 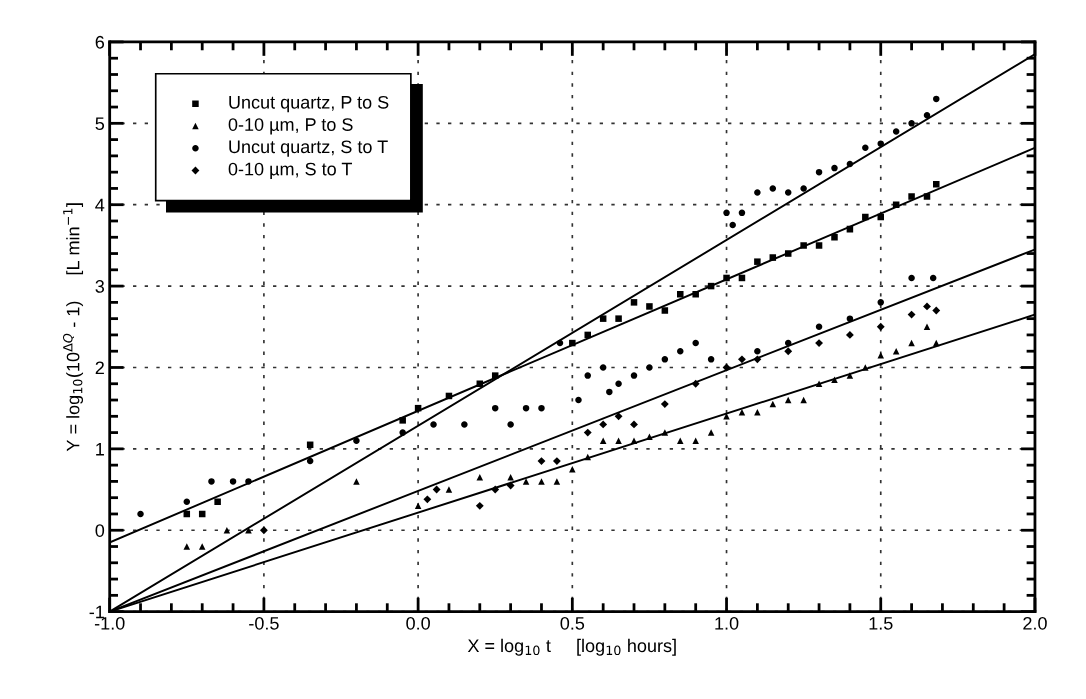 I want to click on y-tick-label: 0, so click(x=100, y=530).